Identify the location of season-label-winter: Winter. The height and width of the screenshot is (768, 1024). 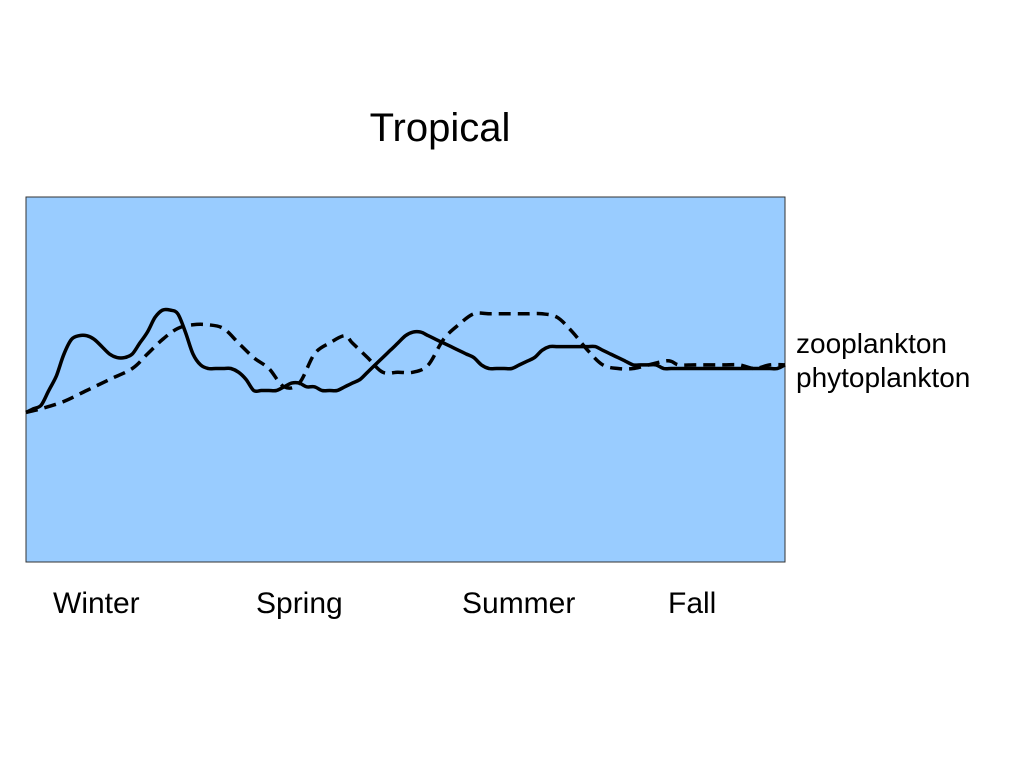
(96, 603).